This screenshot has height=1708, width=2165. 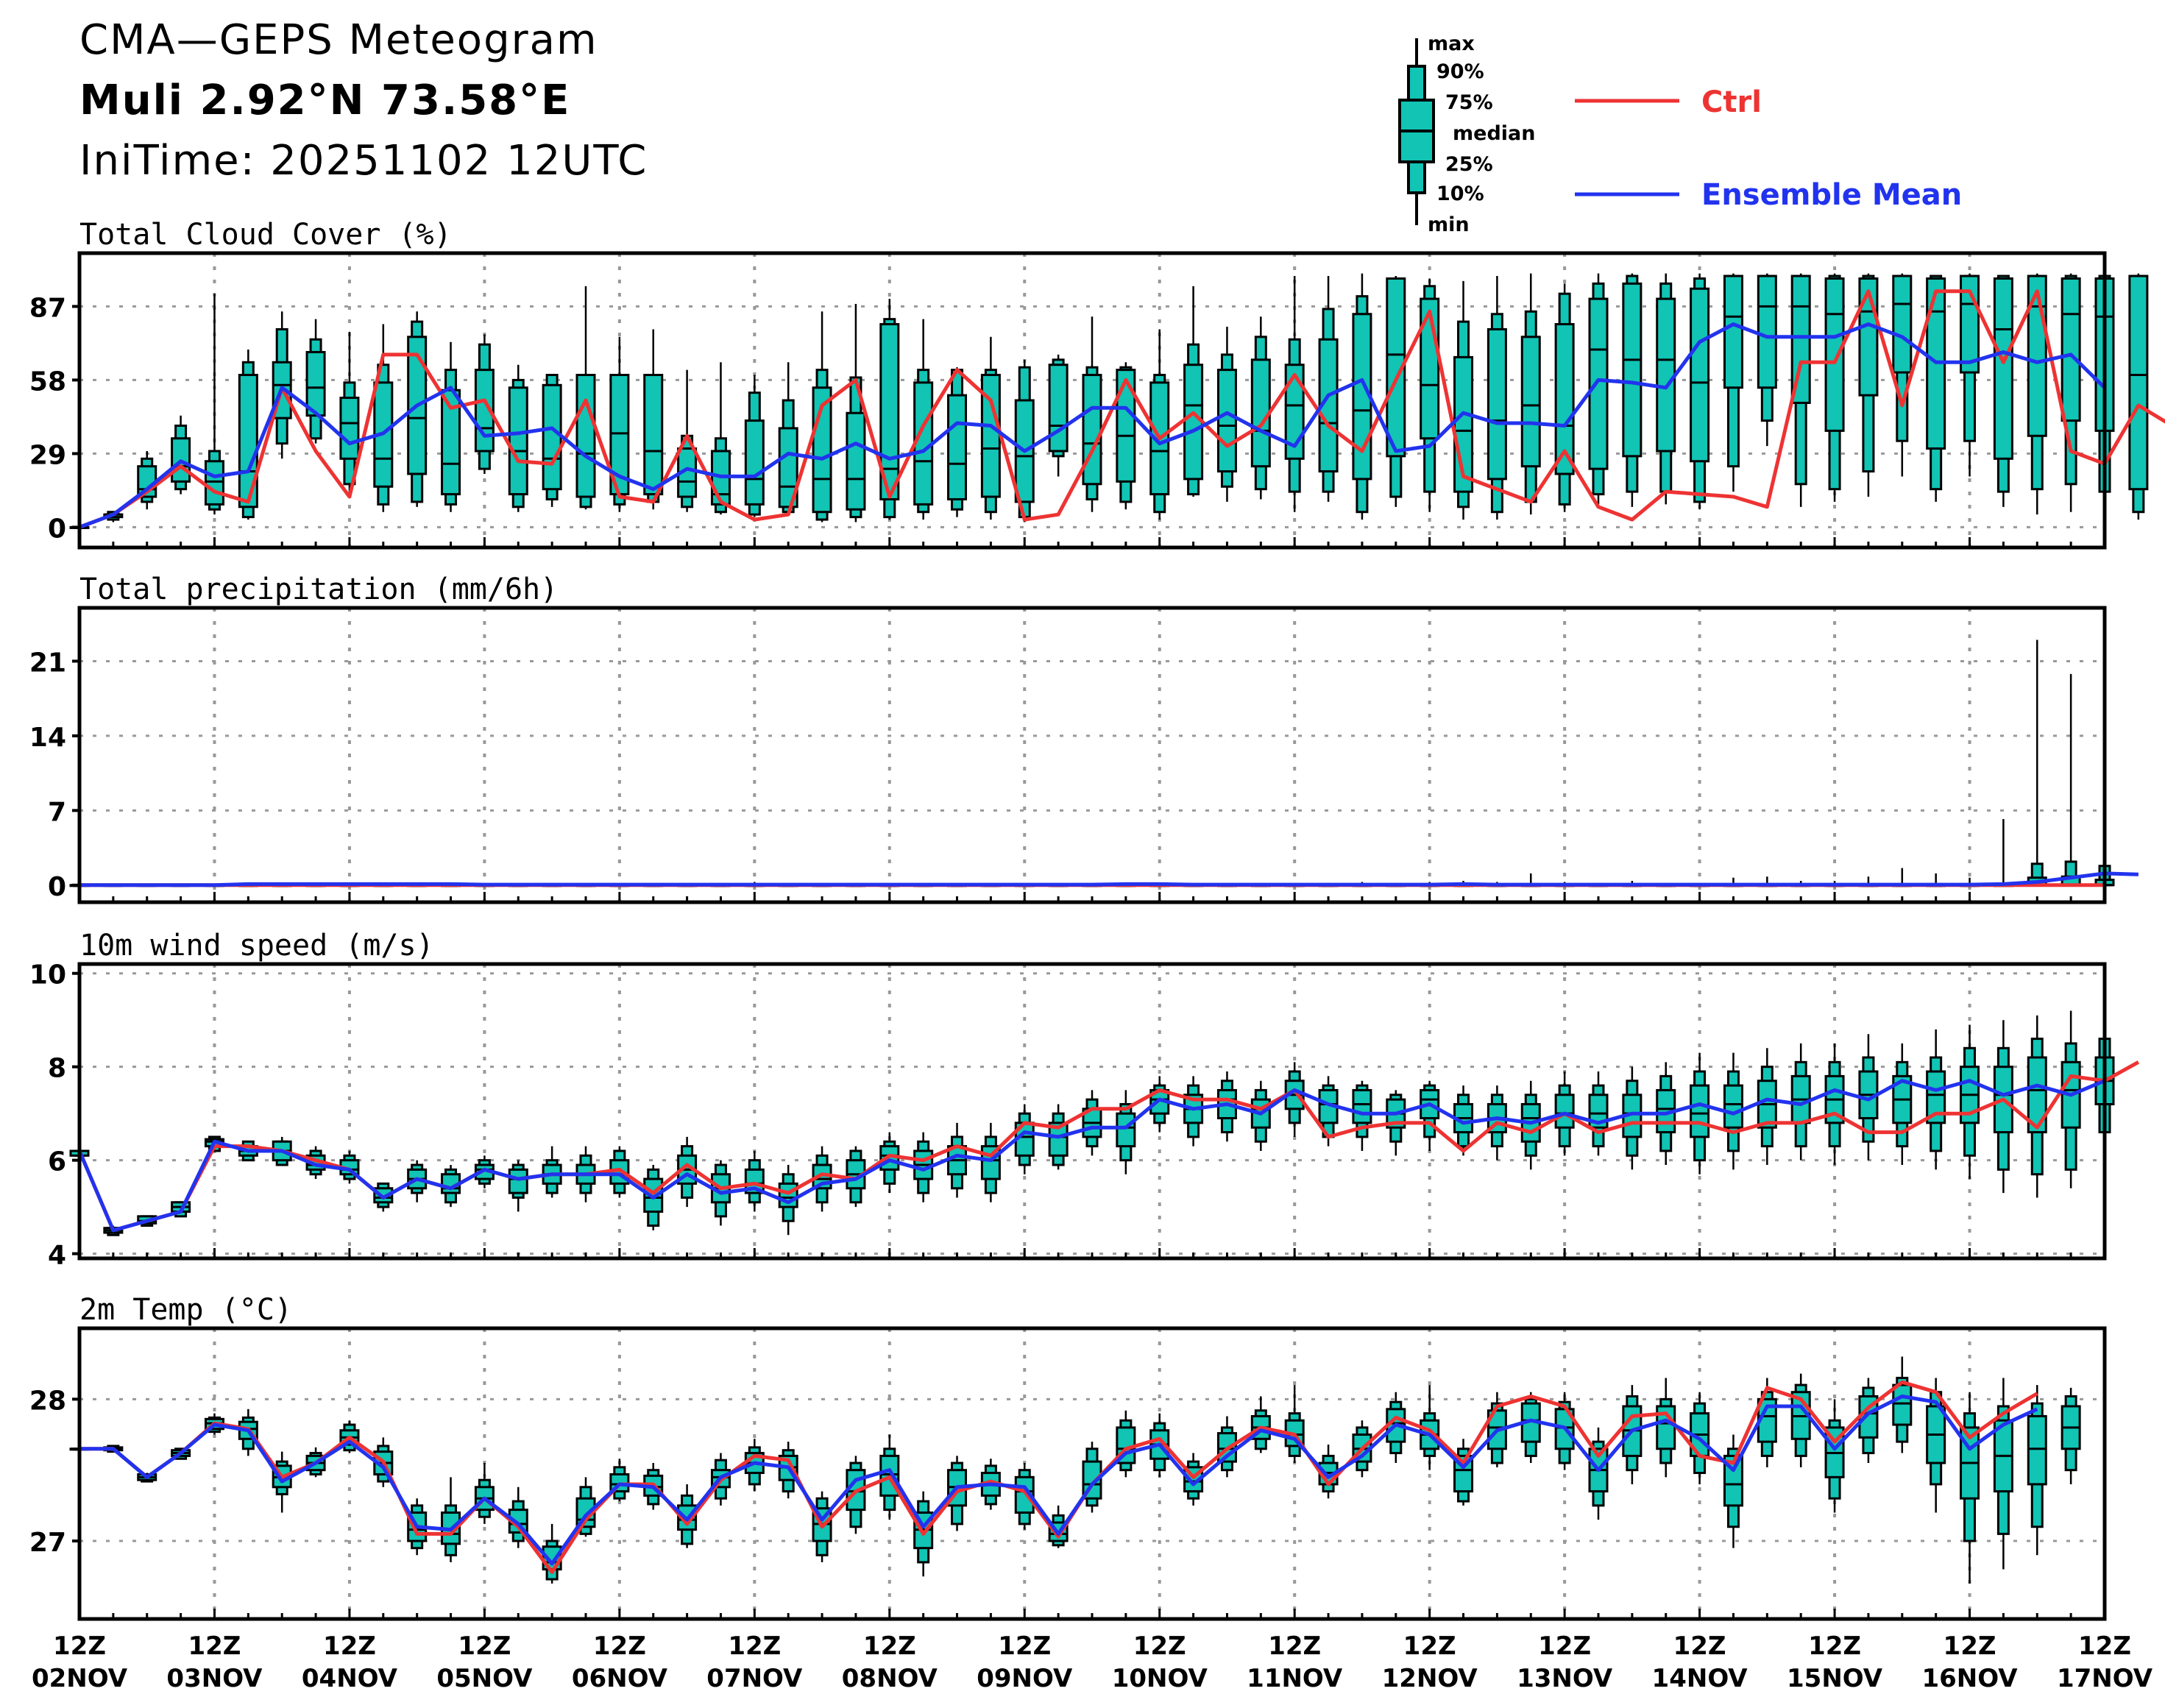 What do you see at coordinates (1831, 195) in the screenshot?
I see `legend-mean-label: Ensemble Mean` at bounding box center [1831, 195].